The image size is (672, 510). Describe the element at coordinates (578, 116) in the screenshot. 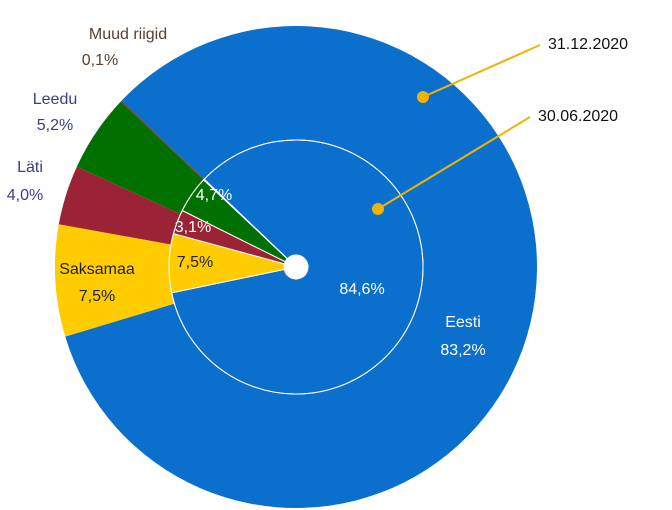

I see `series-label: 30.06.2020` at that location.